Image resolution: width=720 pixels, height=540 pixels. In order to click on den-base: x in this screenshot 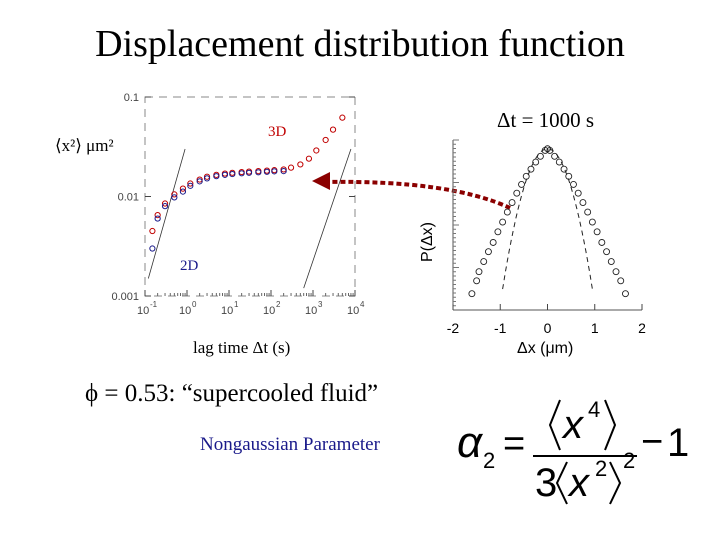, I will do `click(579, 483)`.